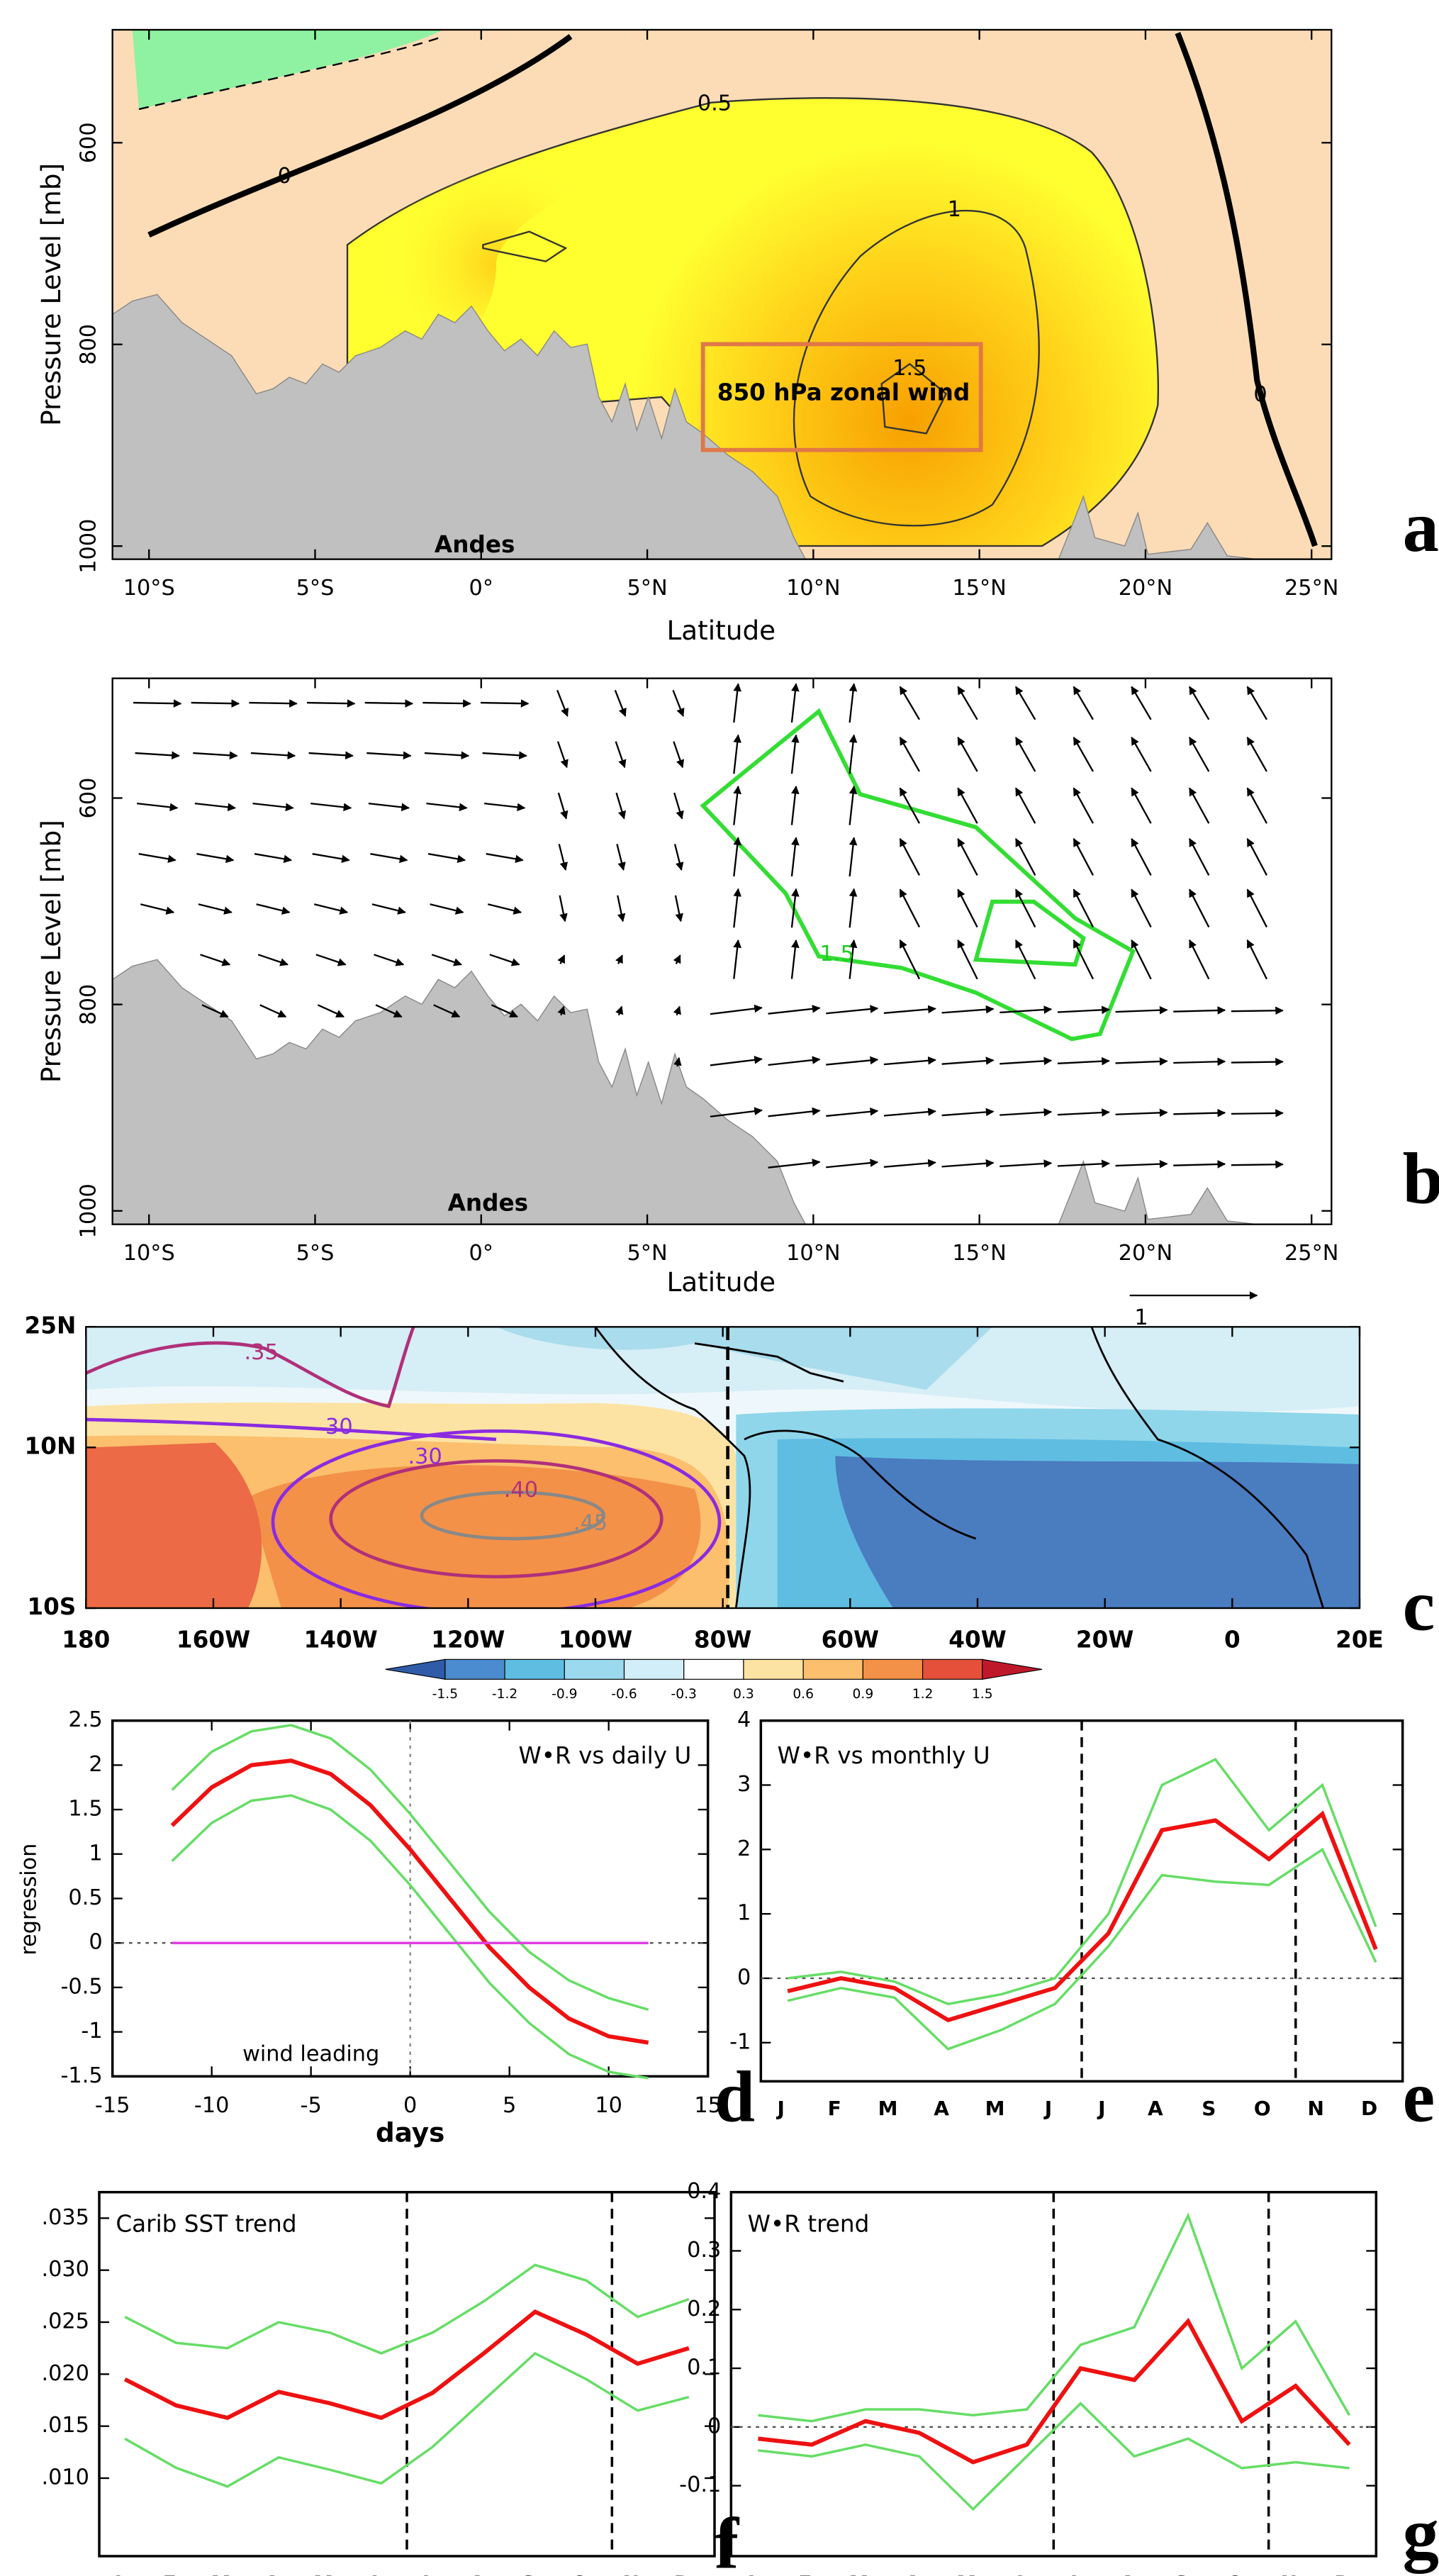  I want to click on x-tick-label: 15°N, so click(979, 1253).